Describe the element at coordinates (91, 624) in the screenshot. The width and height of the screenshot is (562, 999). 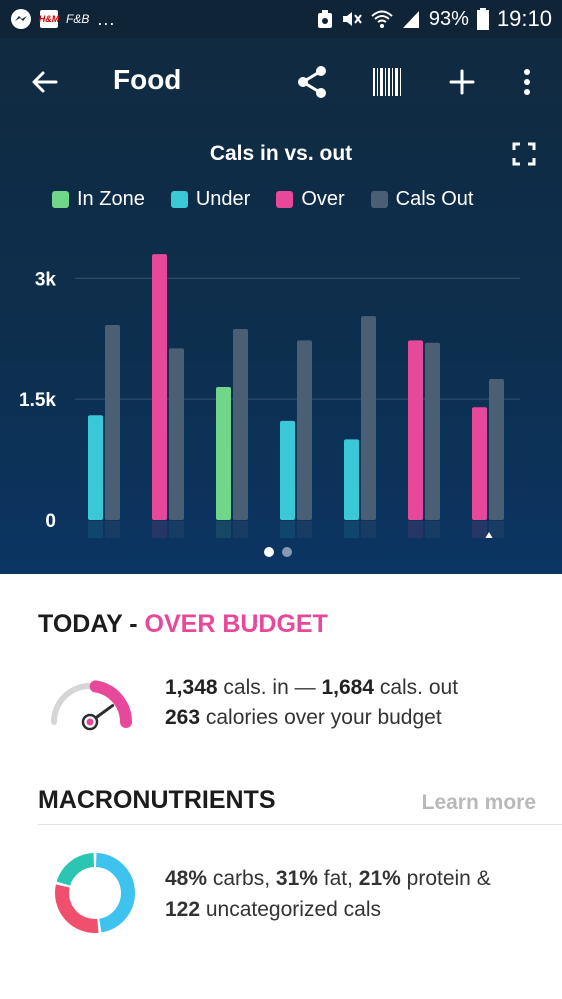
I see `today-heading-prefix: TODAY -` at that location.